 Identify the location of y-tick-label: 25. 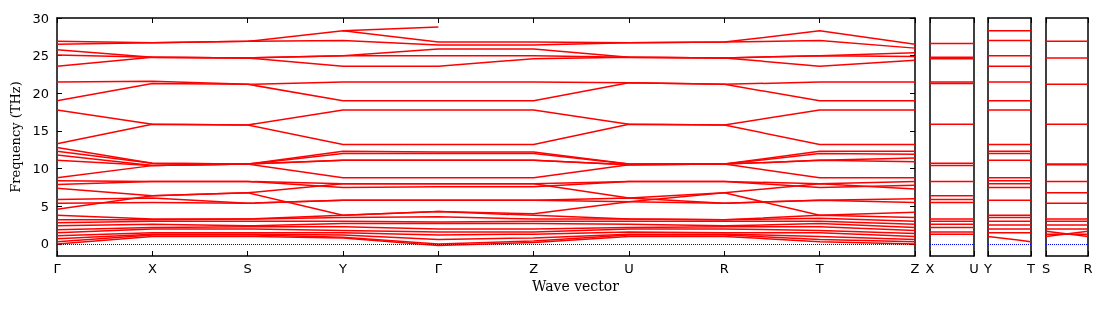
(40, 56).